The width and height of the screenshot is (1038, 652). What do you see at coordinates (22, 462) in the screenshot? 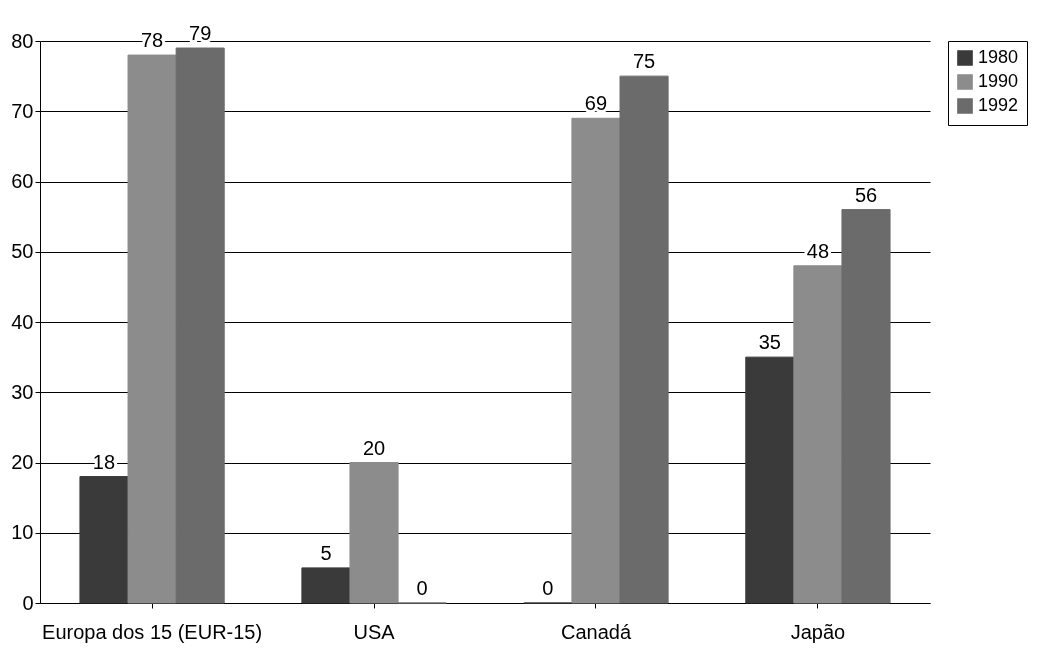
I see `y-tick-label: 20` at bounding box center [22, 462].